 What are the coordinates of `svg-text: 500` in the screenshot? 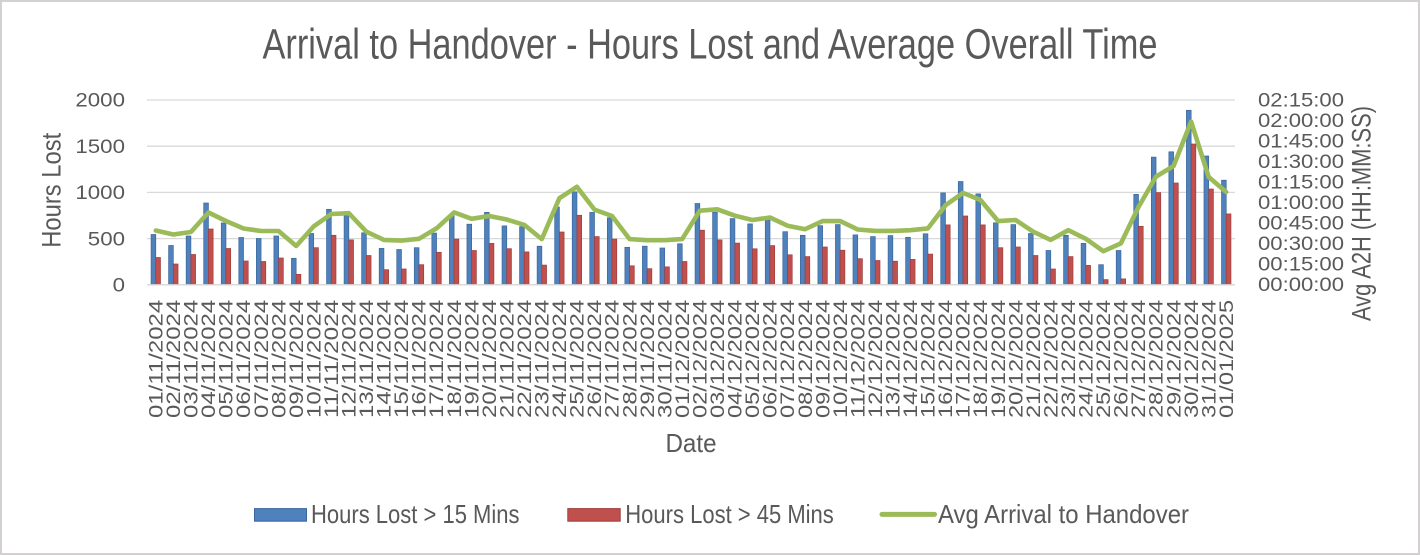 It's located at (106, 239).